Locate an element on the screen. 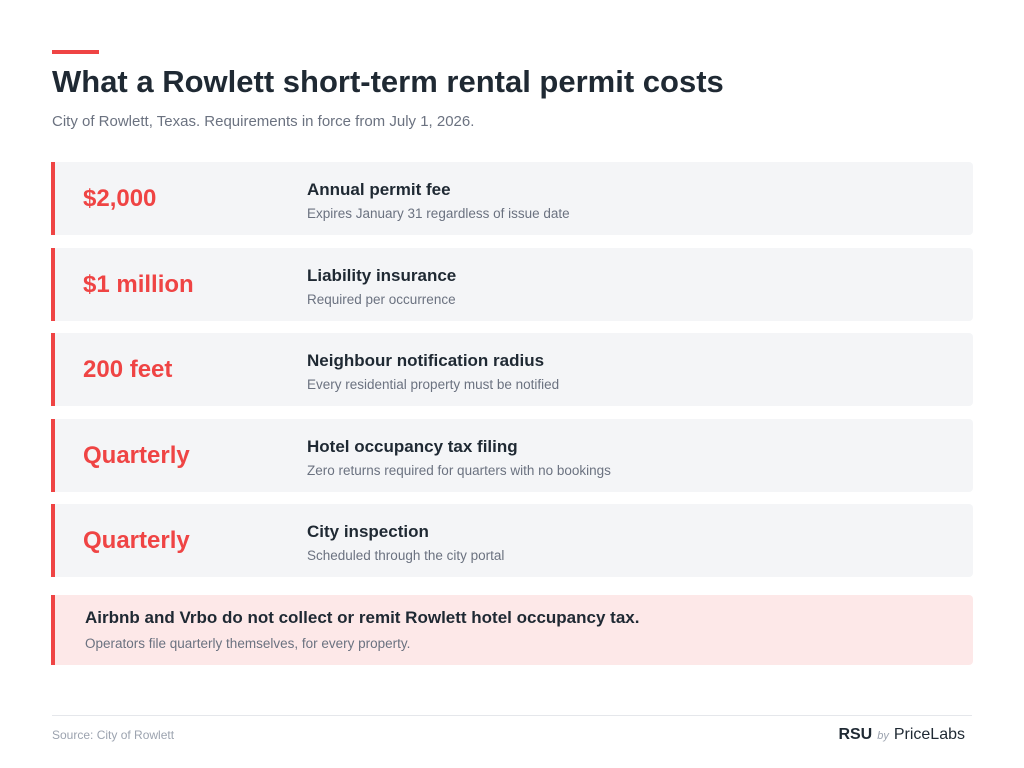 The height and width of the screenshot is (768, 1024). brand-rsu: RSU is located at coordinates (855, 734).